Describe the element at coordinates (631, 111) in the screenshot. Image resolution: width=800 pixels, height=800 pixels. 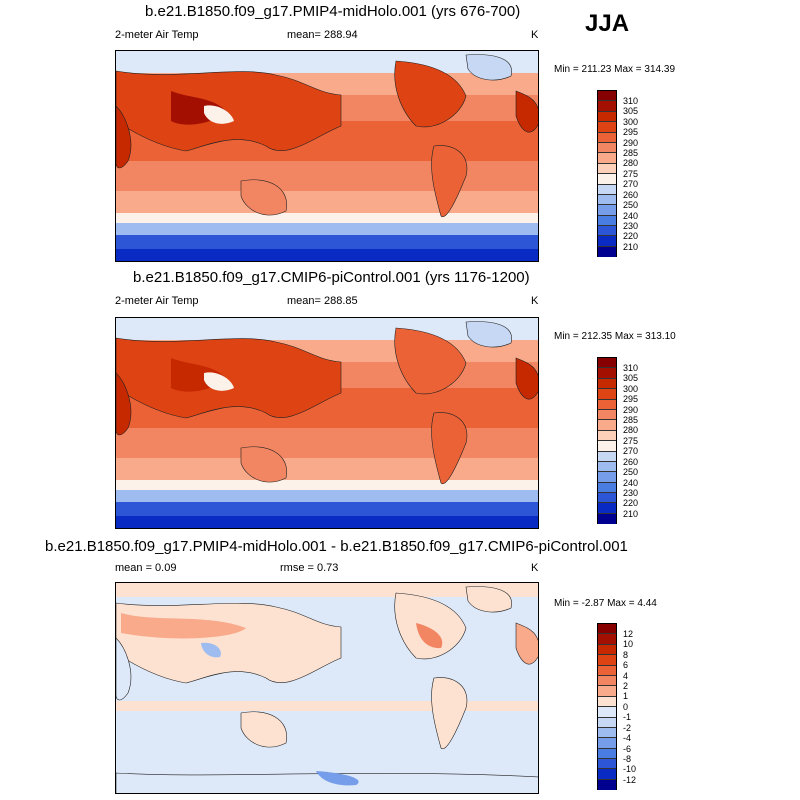
I see `cb1-label: 305` at that location.